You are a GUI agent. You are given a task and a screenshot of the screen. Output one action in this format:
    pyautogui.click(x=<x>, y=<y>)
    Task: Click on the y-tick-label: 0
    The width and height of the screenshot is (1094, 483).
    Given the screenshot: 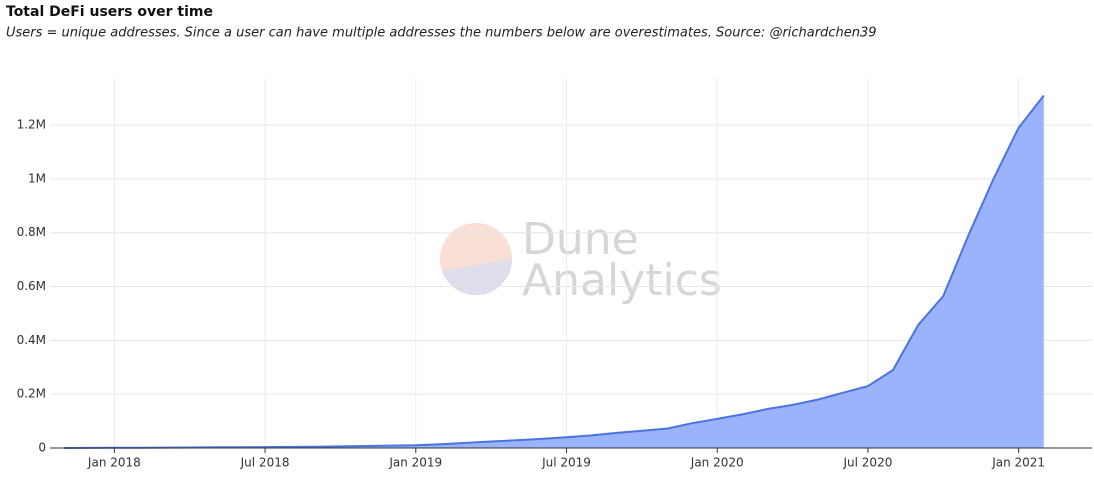 What is the action you would take?
    pyautogui.click(x=42, y=448)
    